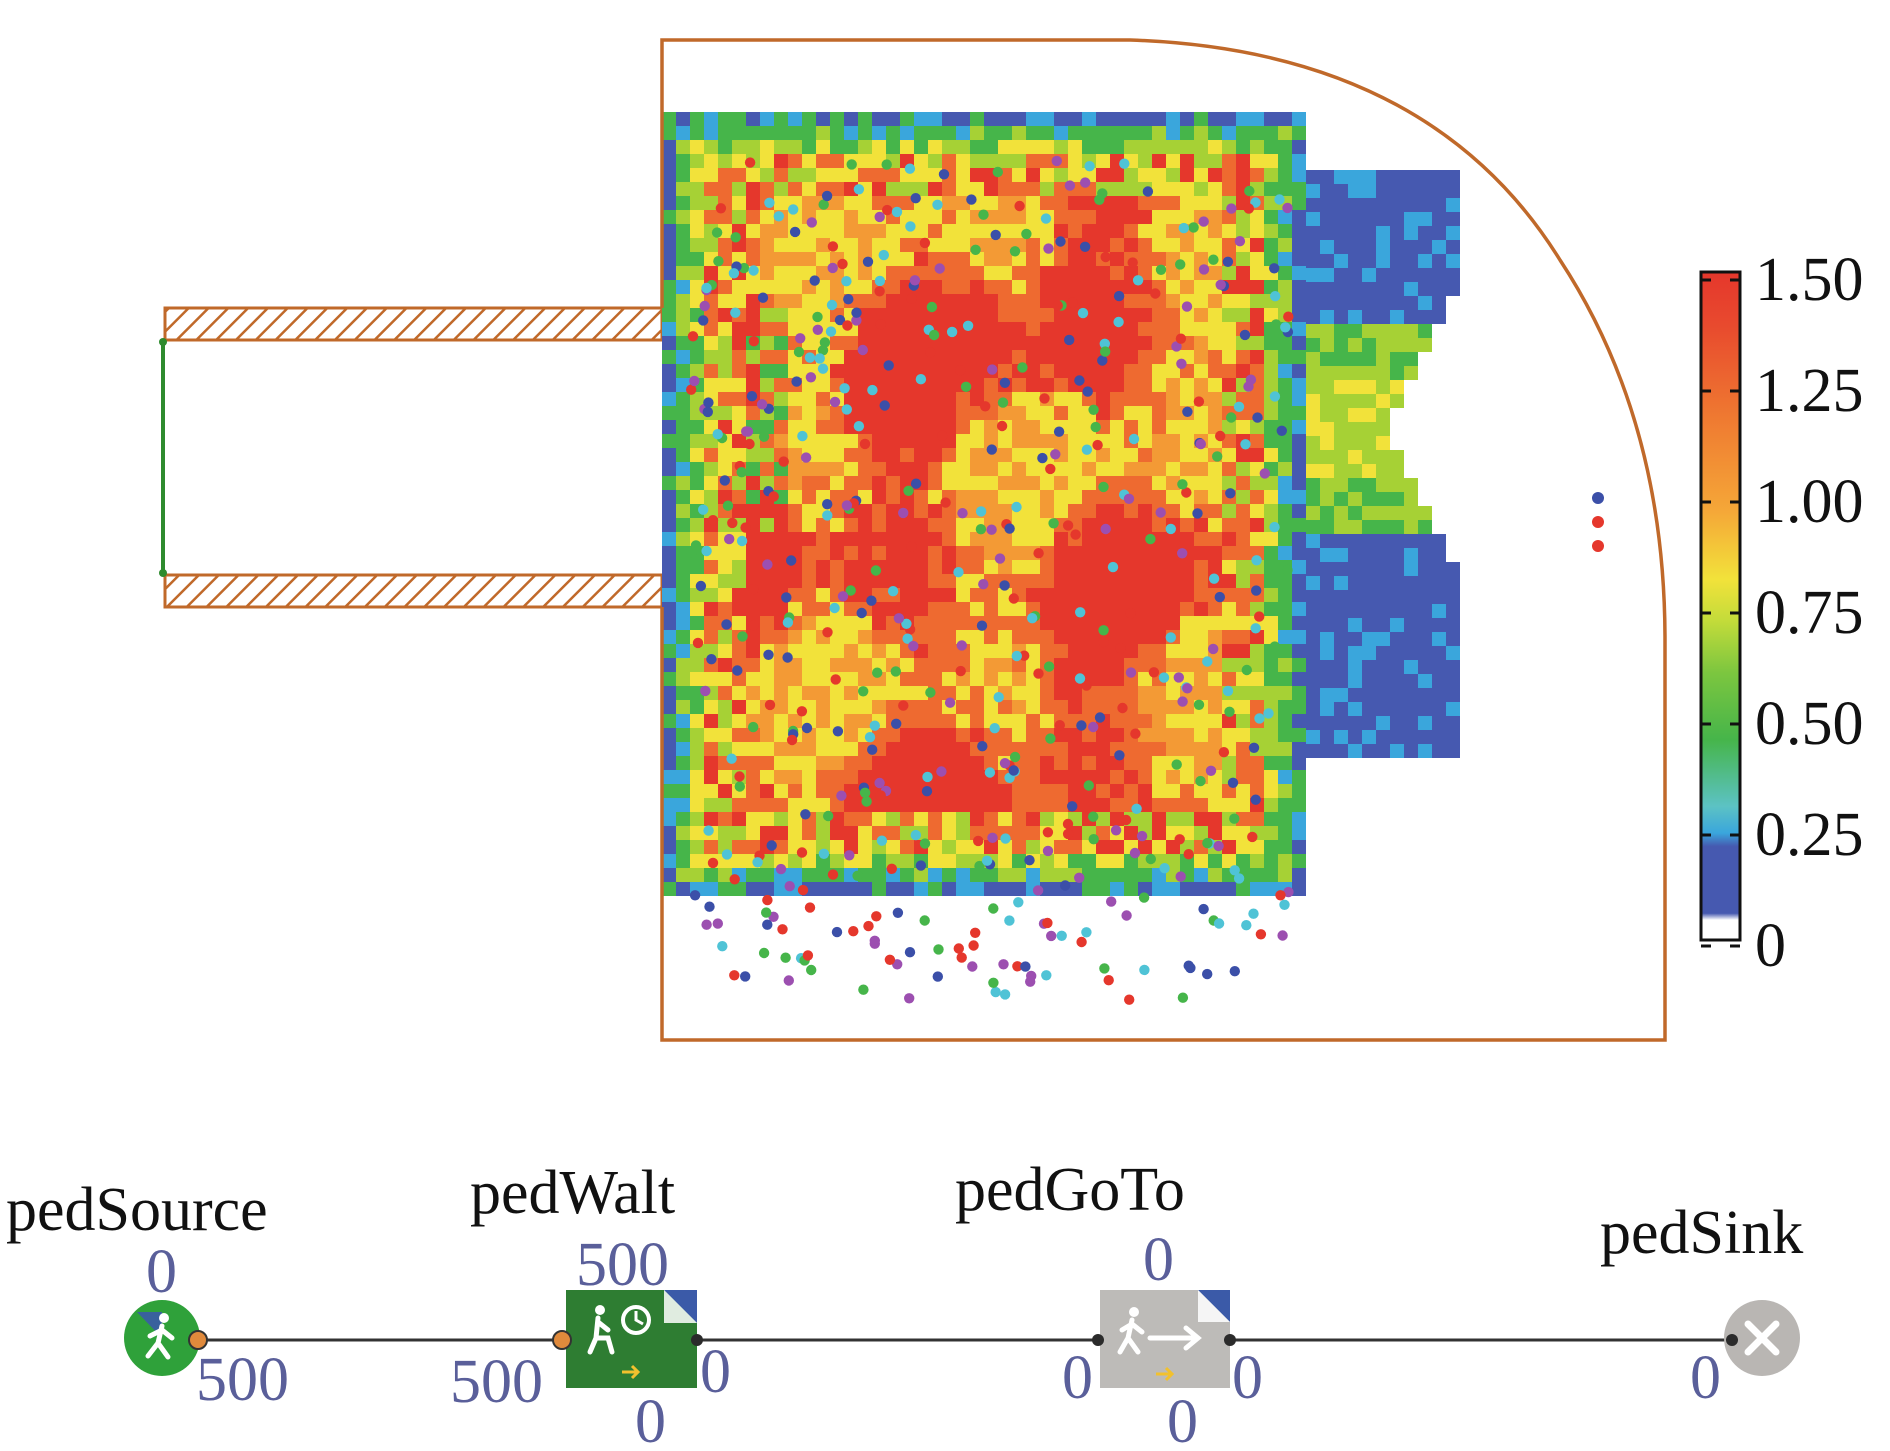 This screenshot has height=1451, width=1890. What do you see at coordinates (1781, 613) in the screenshot?
I see `density-legend: 1.50 1.25 1.00 0.75 0.50 0.25 0` at bounding box center [1781, 613].